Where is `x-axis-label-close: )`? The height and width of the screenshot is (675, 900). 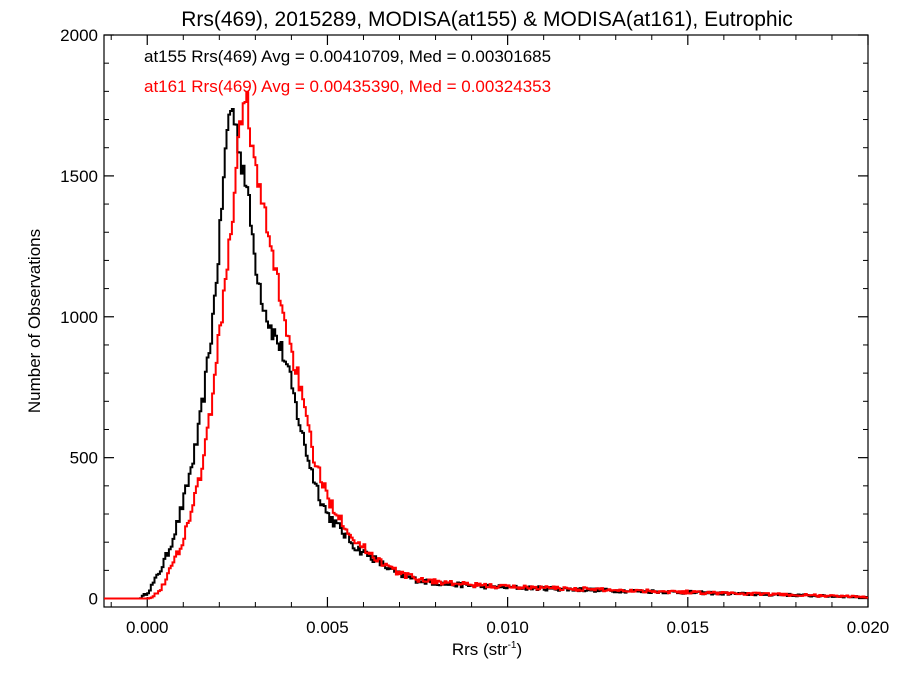
x-axis-label-close: ) is located at coordinates (519, 649).